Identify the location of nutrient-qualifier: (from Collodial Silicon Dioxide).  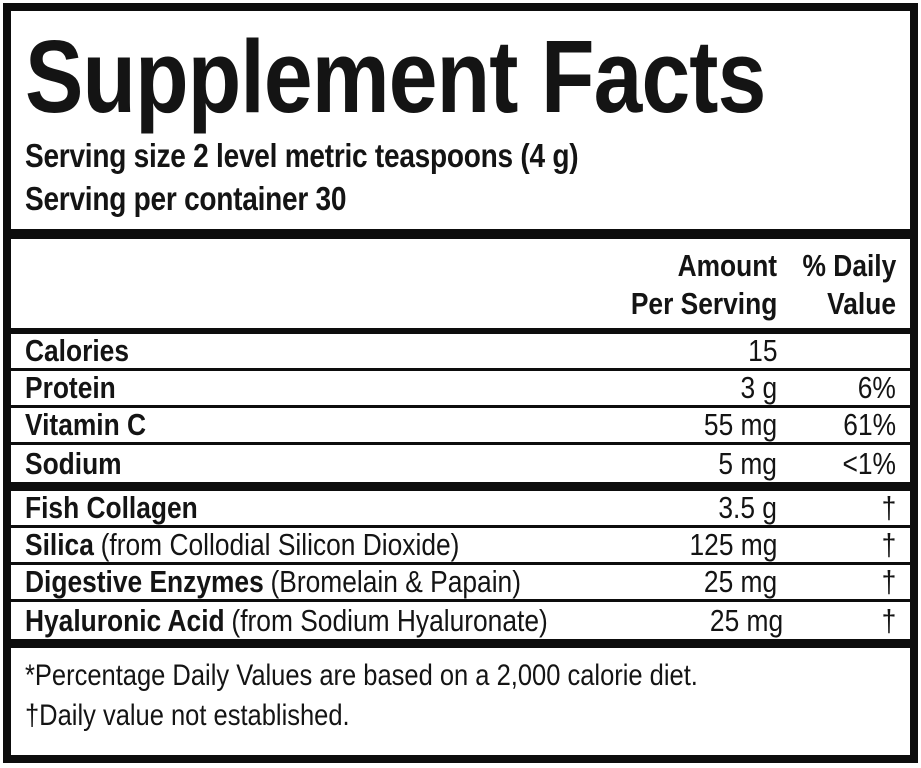
(280, 545).